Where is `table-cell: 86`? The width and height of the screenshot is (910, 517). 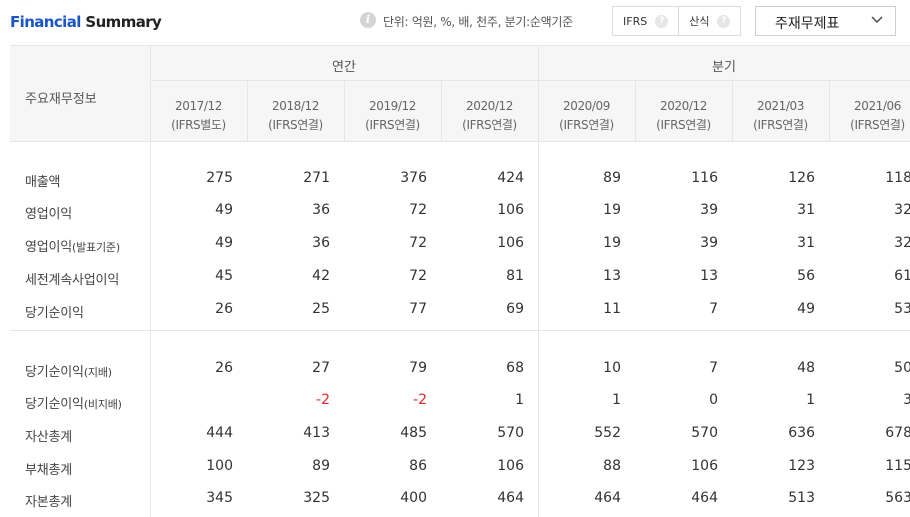
table-cell: 86 is located at coordinates (418, 466).